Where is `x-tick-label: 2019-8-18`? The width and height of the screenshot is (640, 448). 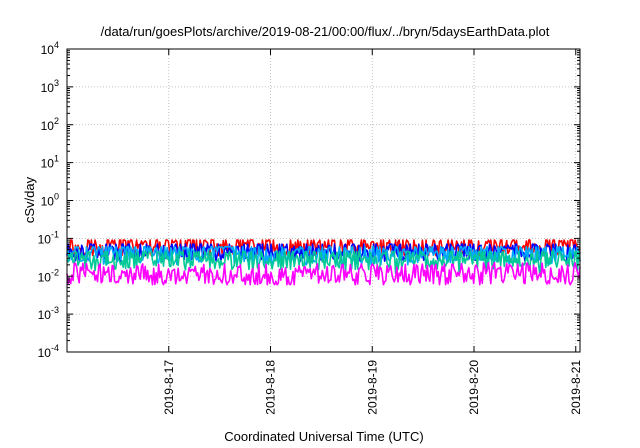 x-tick-label: 2019-8-18 is located at coordinates (271, 387).